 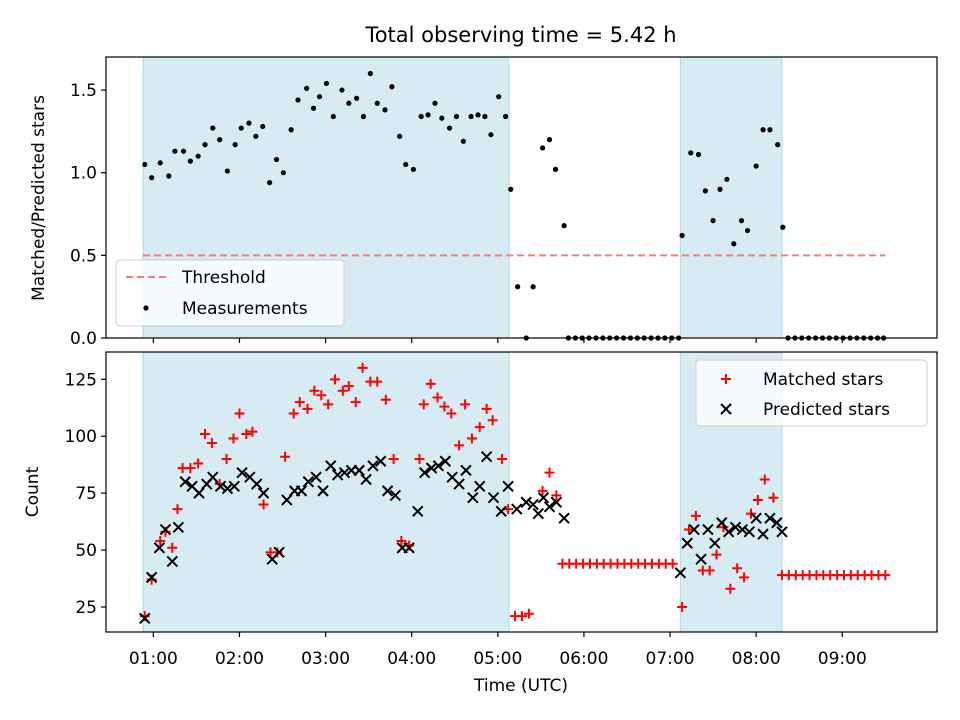 I want to click on x-tick-label: 08:00, so click(x=756, y=659).